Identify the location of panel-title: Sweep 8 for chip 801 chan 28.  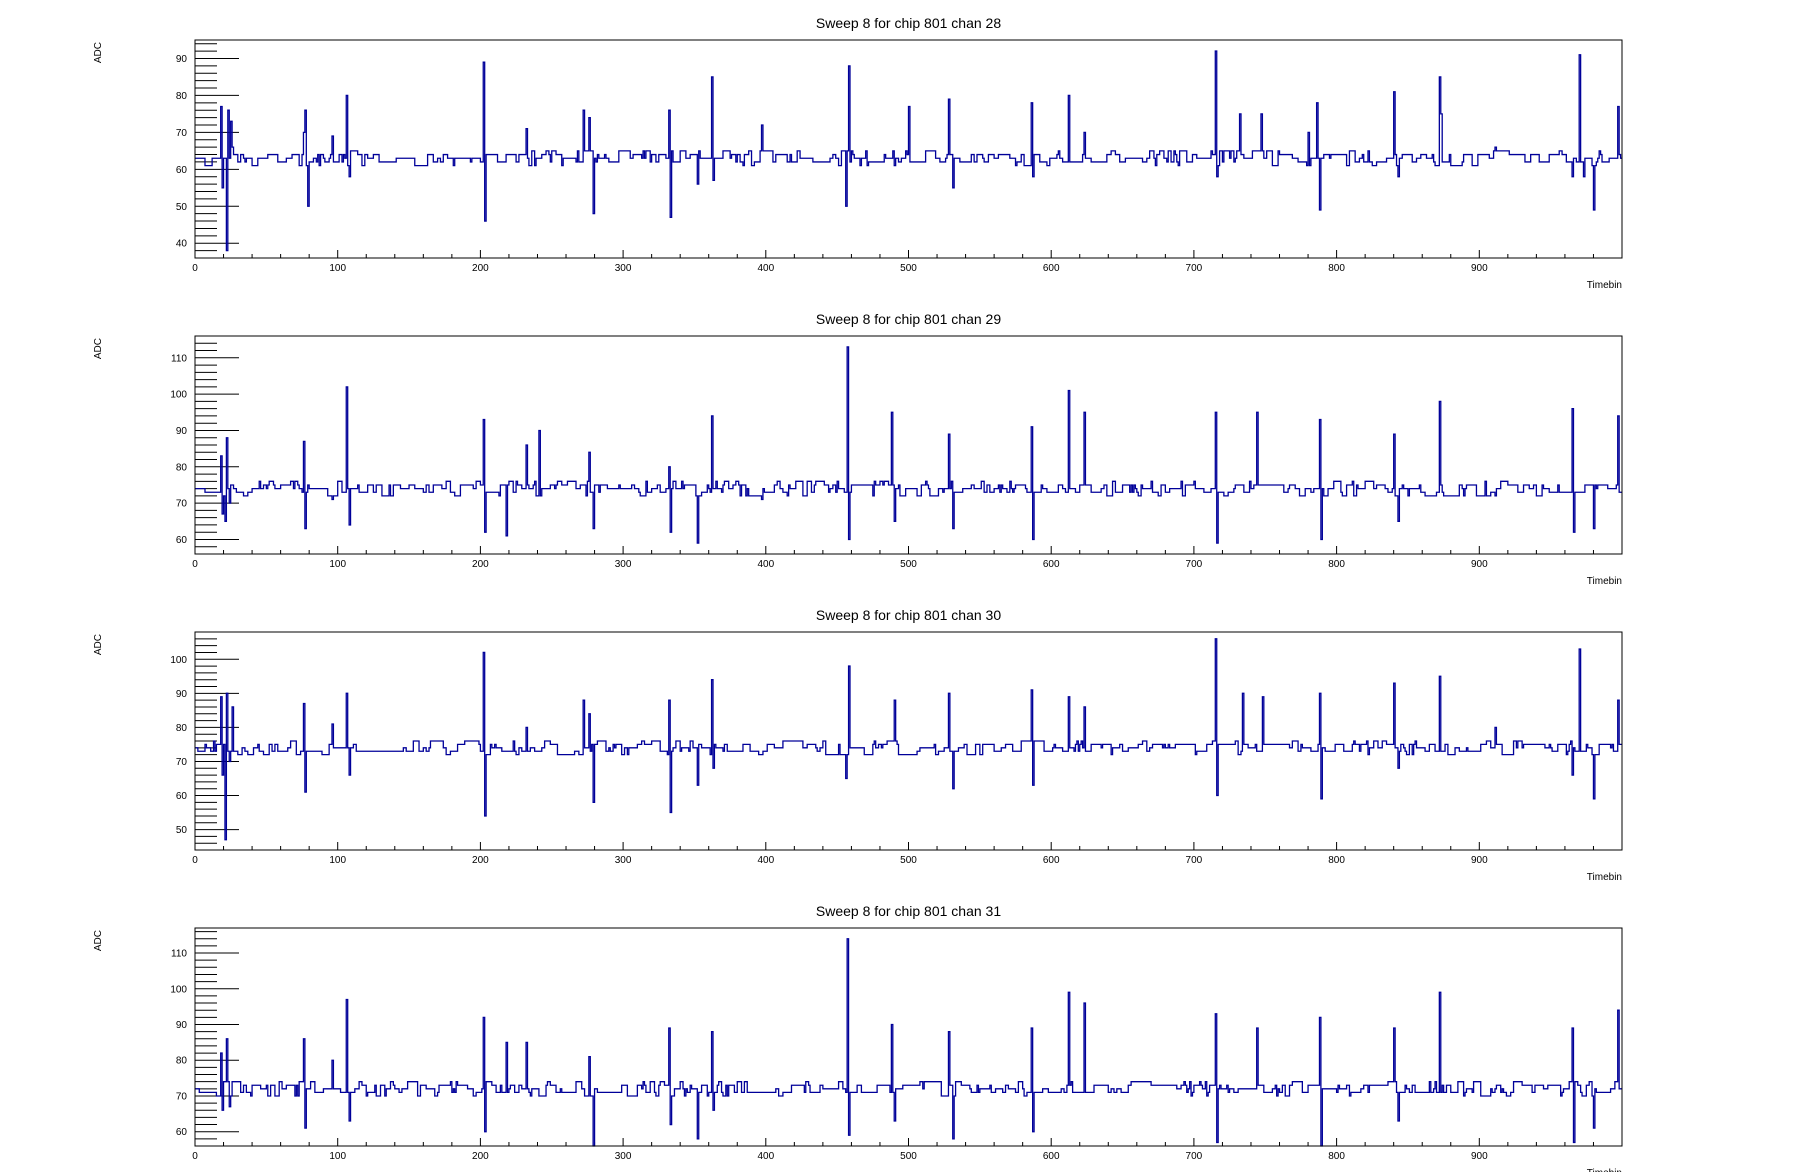
(908, 23).